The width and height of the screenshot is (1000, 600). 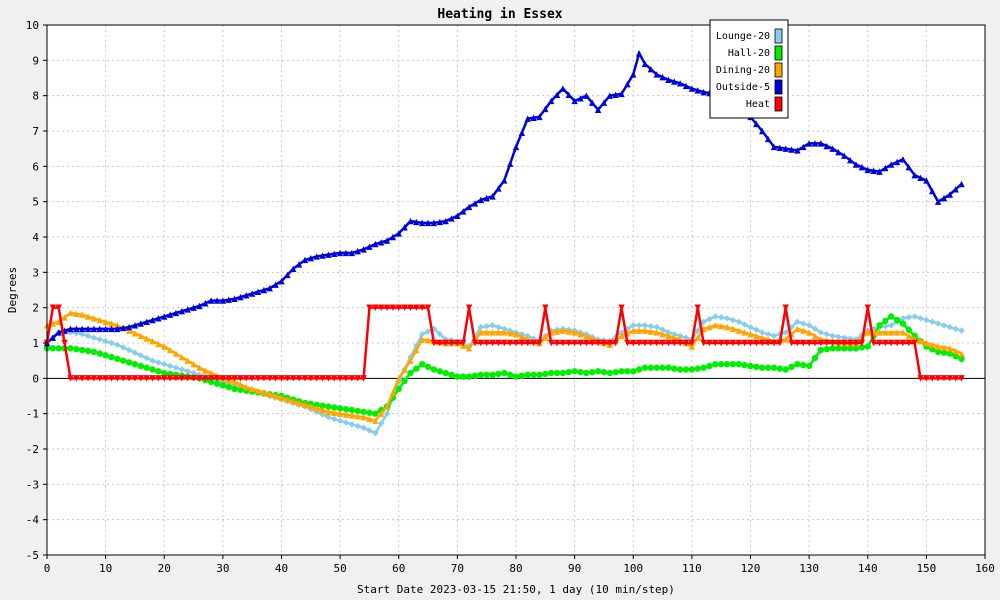 What do you see at coordinates (105, 568) in the screenshot?
I see `x-tick-label: 10` at bounding box center [105, 568].